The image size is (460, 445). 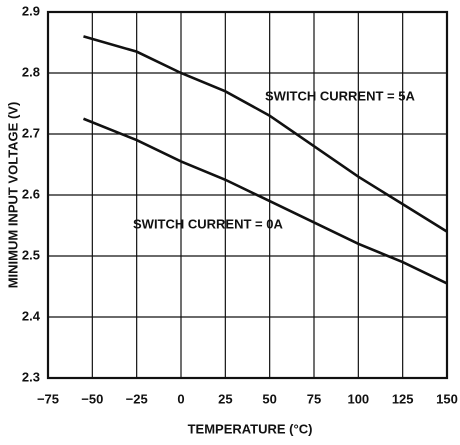 I want to click on y-tick-label: 2.5, so click(x=31, y=254).